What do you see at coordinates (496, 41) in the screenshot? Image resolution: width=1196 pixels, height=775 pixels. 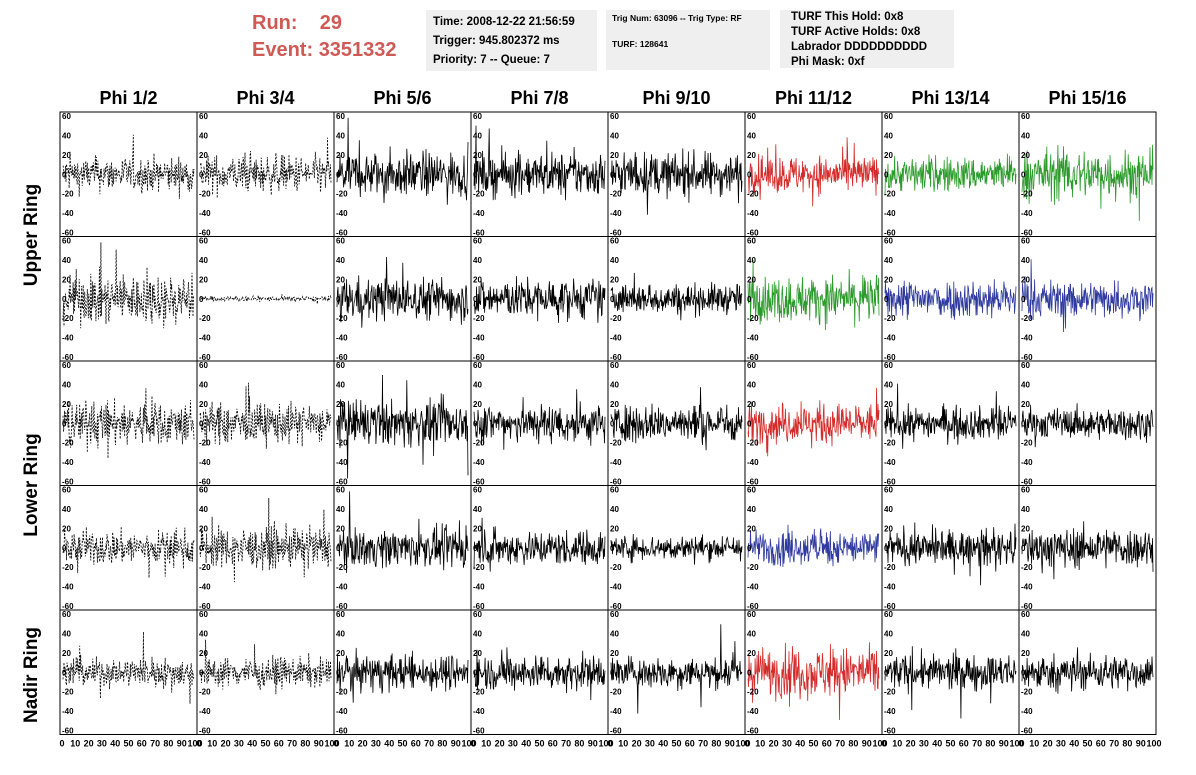 I see `trigger-text: Trigger: 945.802372 ms` at bounding box center [496, 41].